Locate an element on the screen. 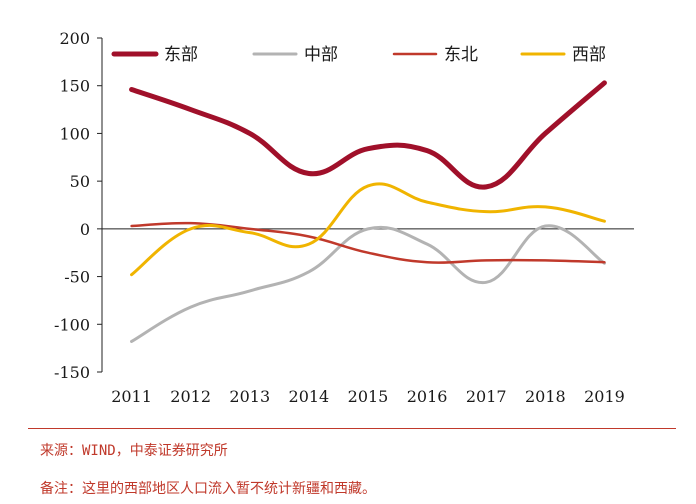  x-tick-label: 2015 is located at coordinates (368, 396).